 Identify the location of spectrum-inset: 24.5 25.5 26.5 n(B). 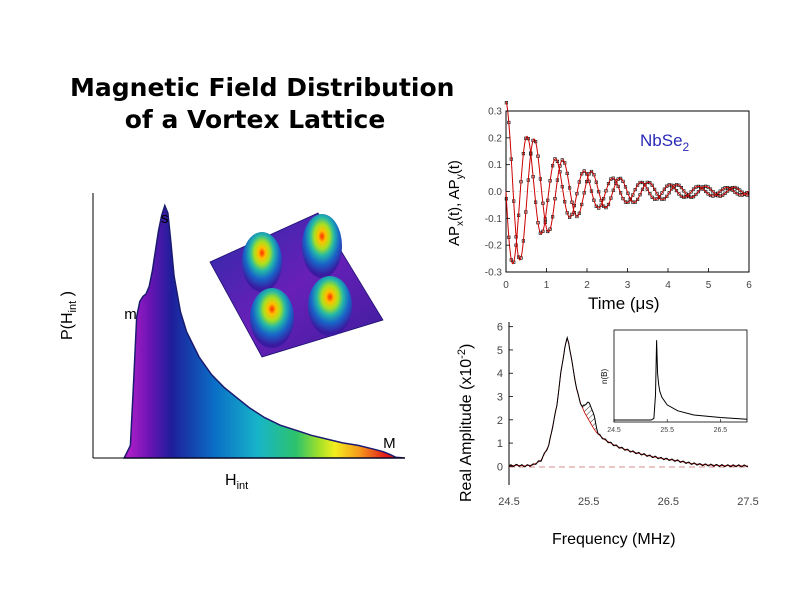
(674, 381).